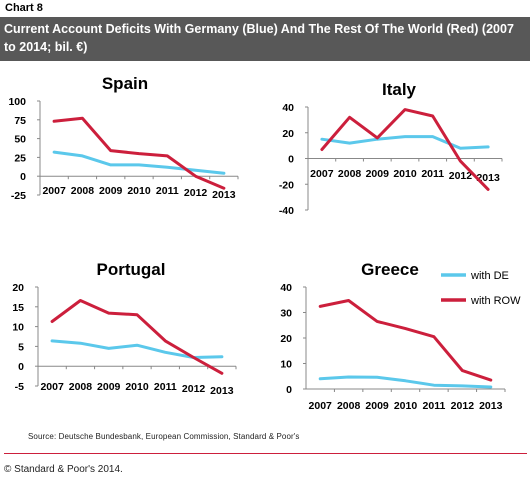  Describe the element at coordinates (349, 406) in the screenshot. I see `greece-x-tick-label: 2008` at that location.